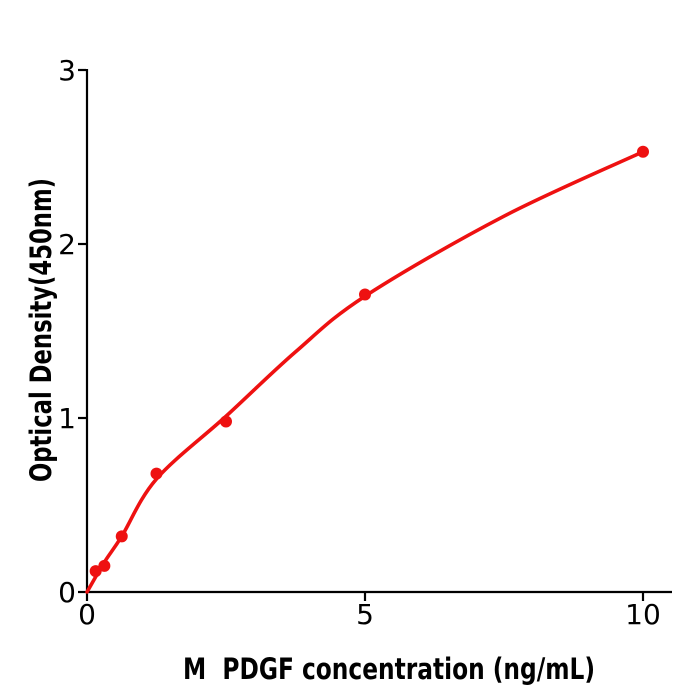 Image resolution: width=700 pixels, height=700 pixels. I want to click on x-tick-label: 10, so click(643, 614).